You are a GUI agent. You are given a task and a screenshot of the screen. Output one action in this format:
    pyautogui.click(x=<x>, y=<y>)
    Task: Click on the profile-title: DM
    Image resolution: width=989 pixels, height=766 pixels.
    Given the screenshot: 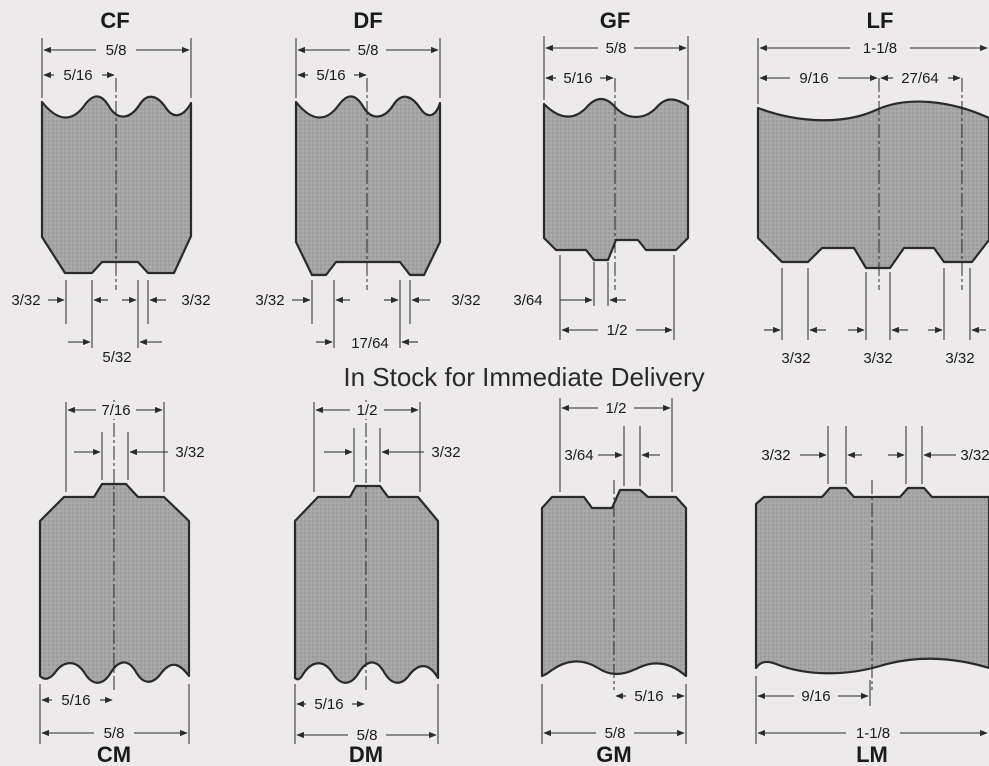 What is the action you would take?
    pyautogui.click(x=366, y=754)
    